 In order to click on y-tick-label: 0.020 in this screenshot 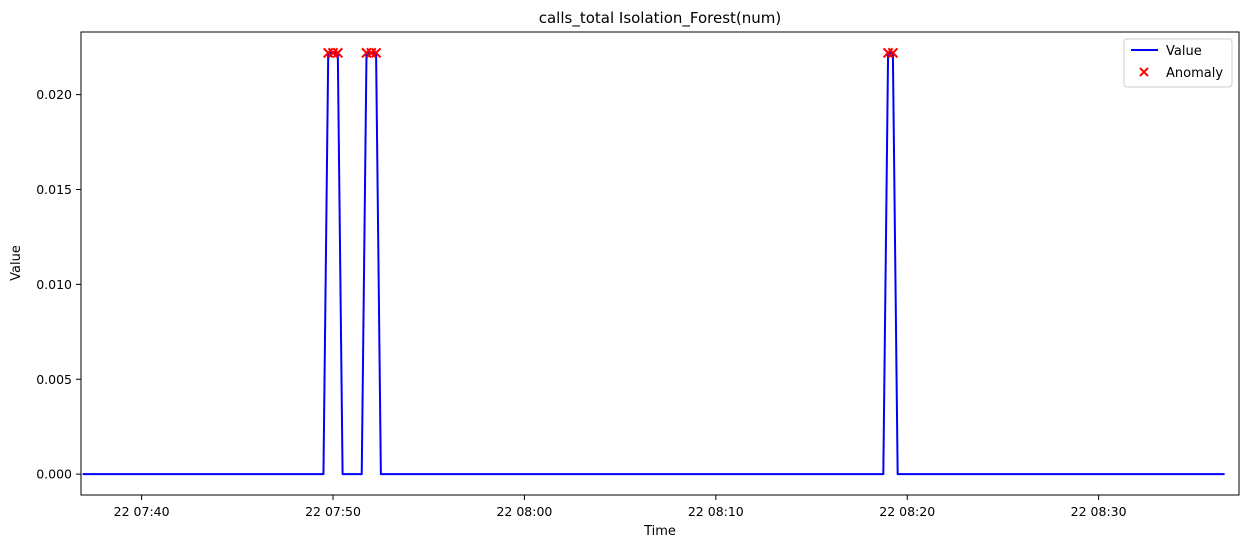, I will do `click(54, 94)`.